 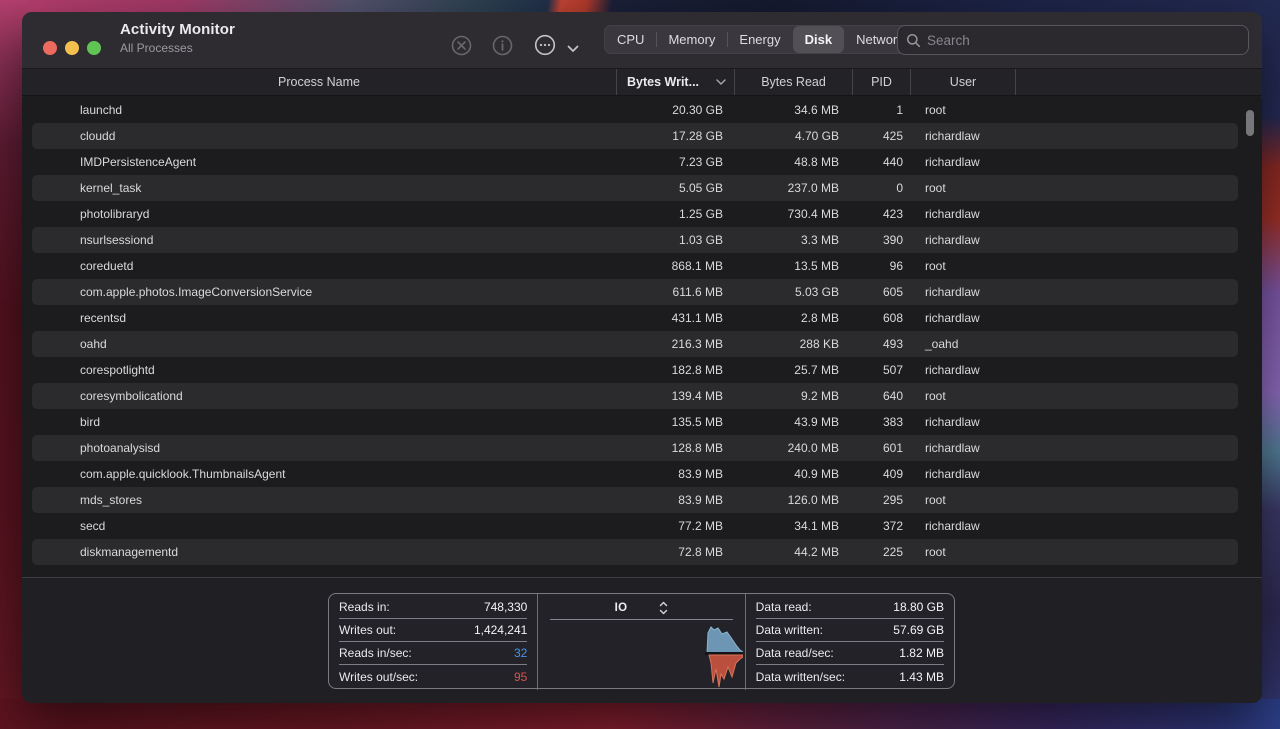 What do you see at coordinates (697, 370) in the screenshot?
I see `cell-written: 182.8 MB` at bounding box center [697, 370].